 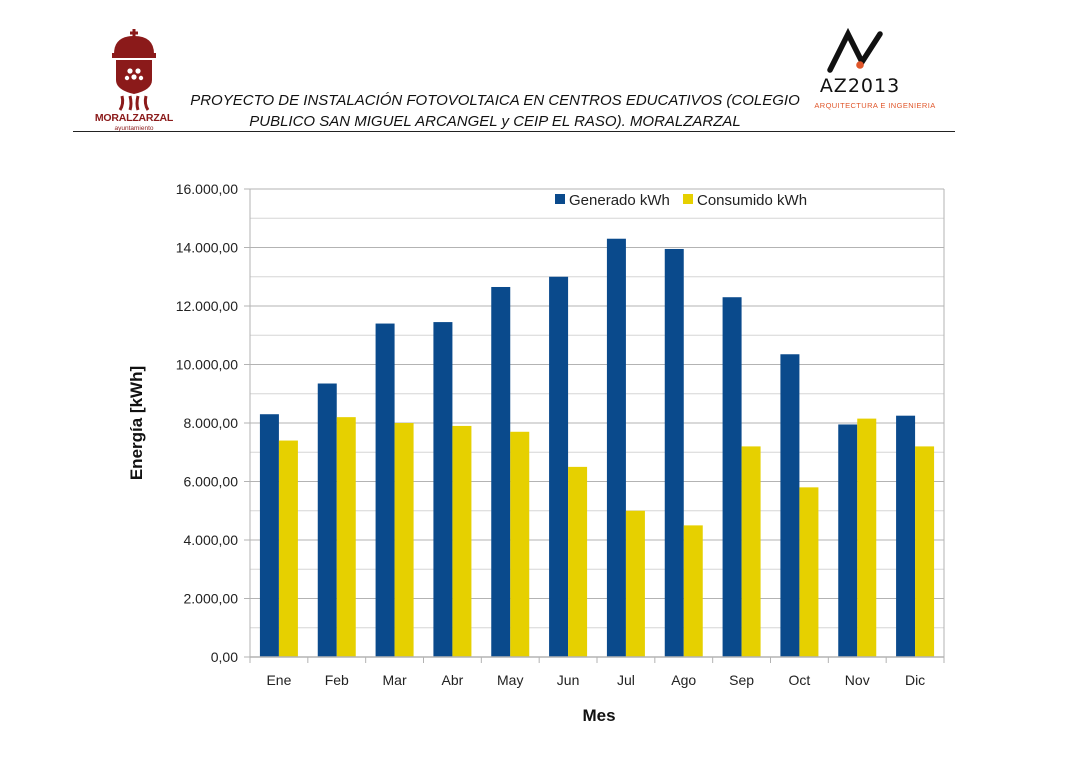 What do you see at coordinates (906, 536) in the screenshot?
I see `bar-generado-dic` at bounding box center [906, 536].